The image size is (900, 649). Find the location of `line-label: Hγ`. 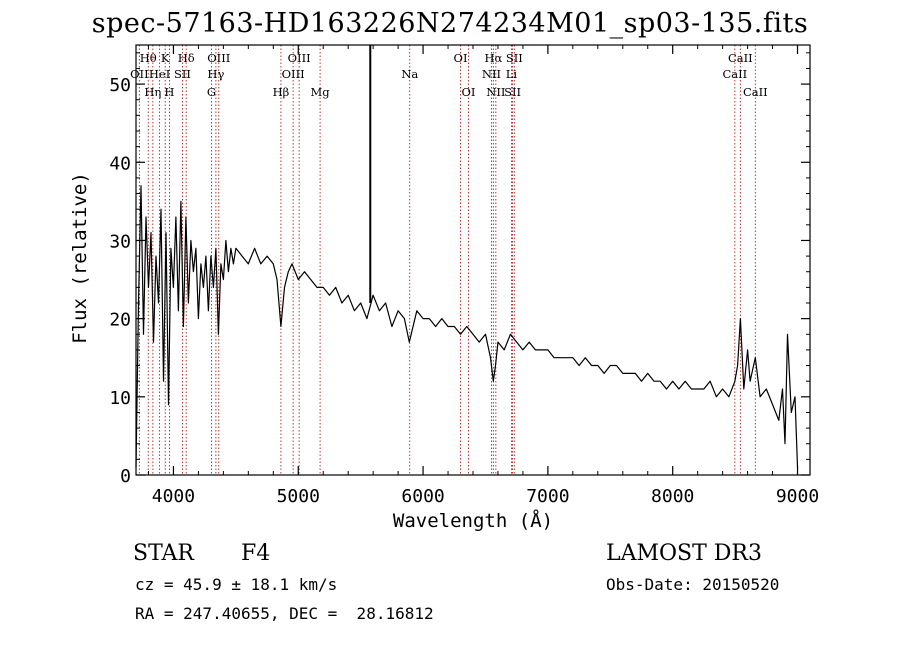

line-label: Hγ is located at coordinates (215, 74).